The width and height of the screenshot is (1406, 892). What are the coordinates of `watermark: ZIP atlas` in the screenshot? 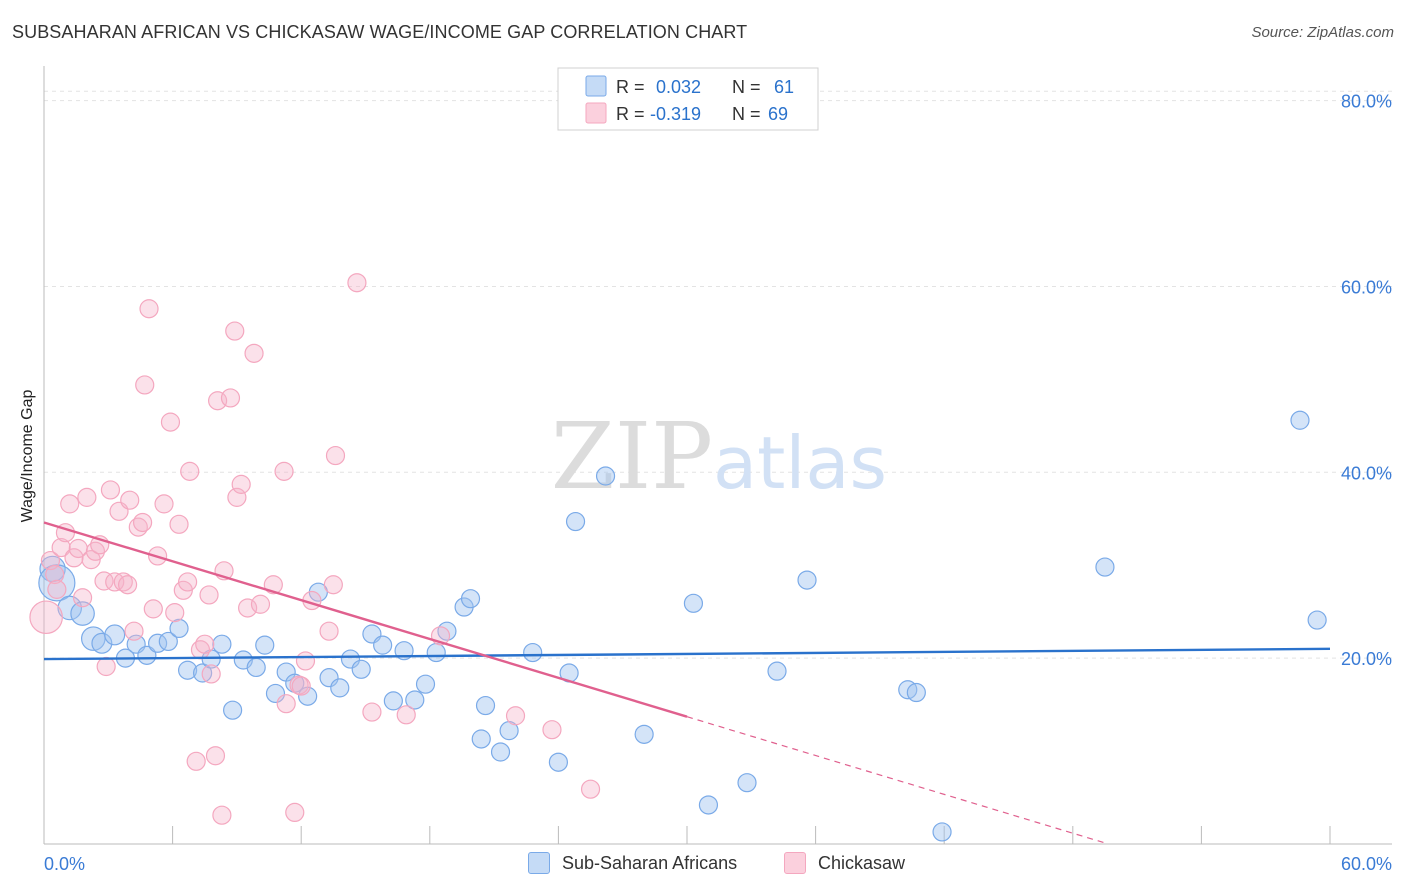 It's located at (719, 456).